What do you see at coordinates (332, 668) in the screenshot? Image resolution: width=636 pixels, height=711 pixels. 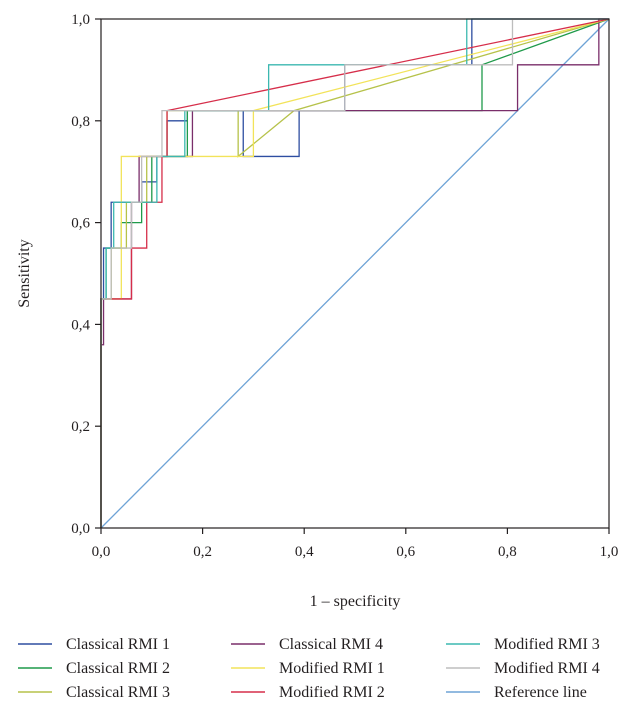 I see `legend-label: Modified RMI 1` at bounding box center [332, 668].